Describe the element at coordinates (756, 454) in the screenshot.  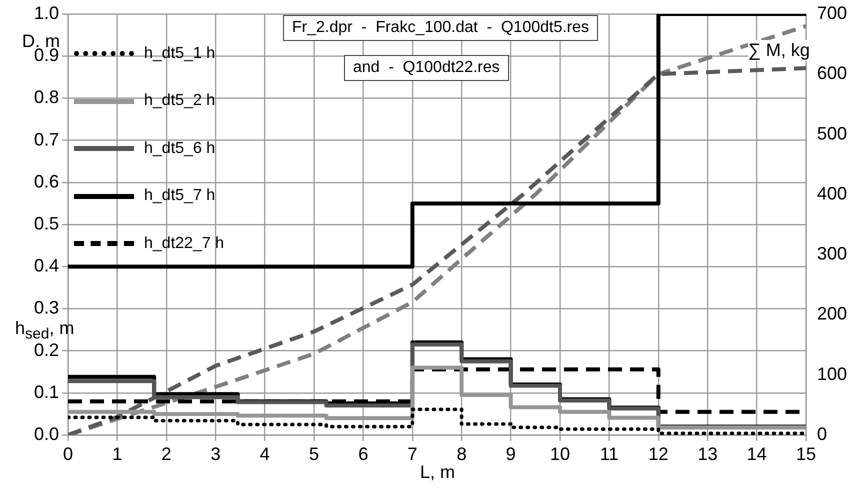
I see `x-tick-label: 14` at that location.